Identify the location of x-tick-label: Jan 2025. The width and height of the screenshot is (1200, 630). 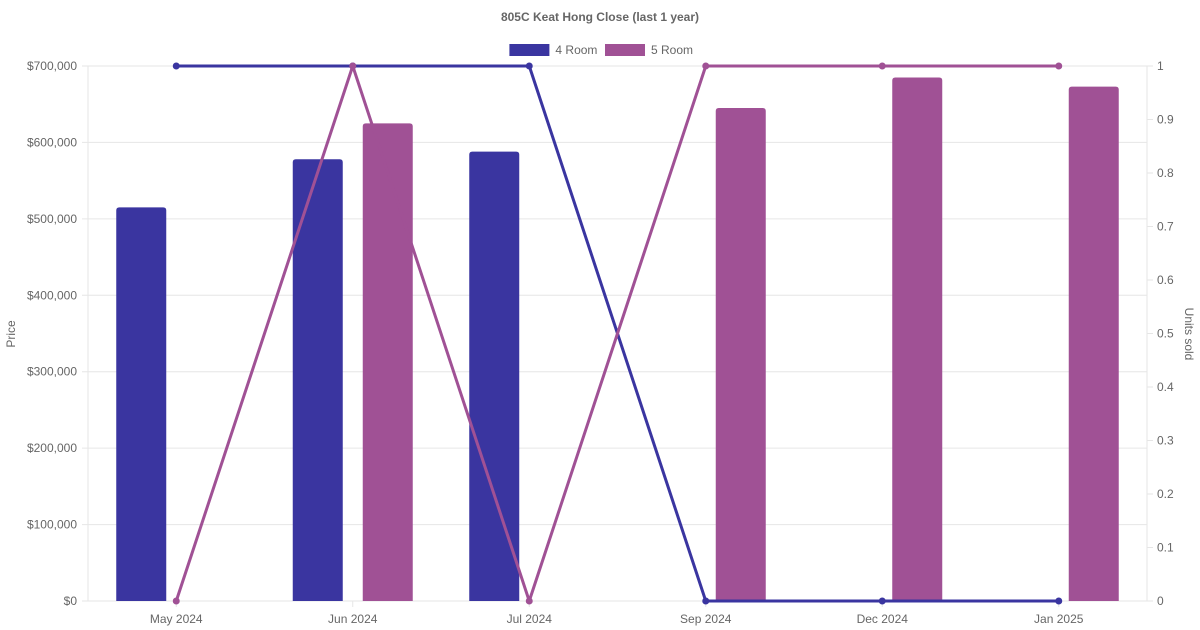
(1059, 619).